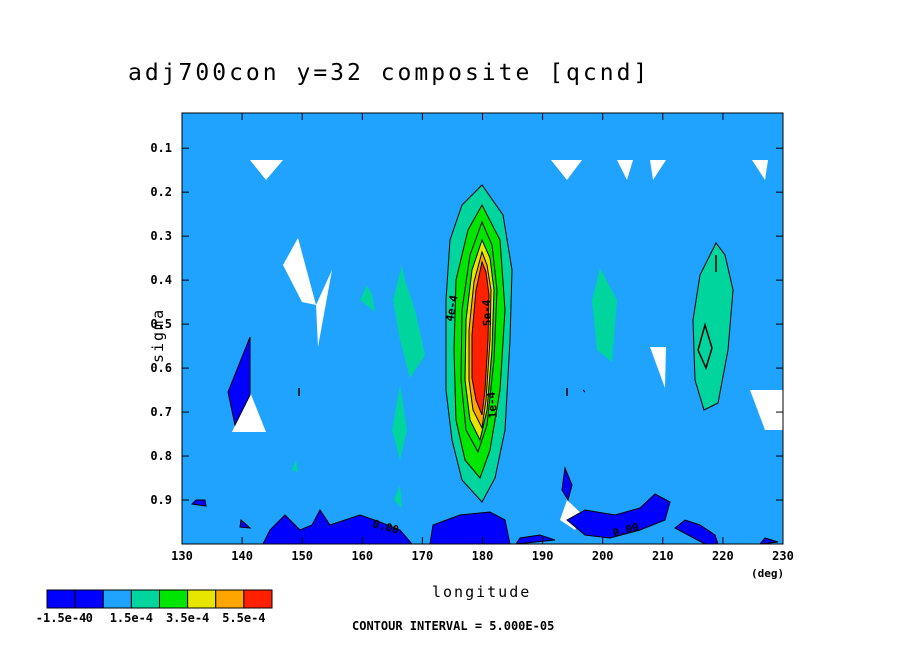  I want to click on x-tick-label: 200, so click(603, 556).